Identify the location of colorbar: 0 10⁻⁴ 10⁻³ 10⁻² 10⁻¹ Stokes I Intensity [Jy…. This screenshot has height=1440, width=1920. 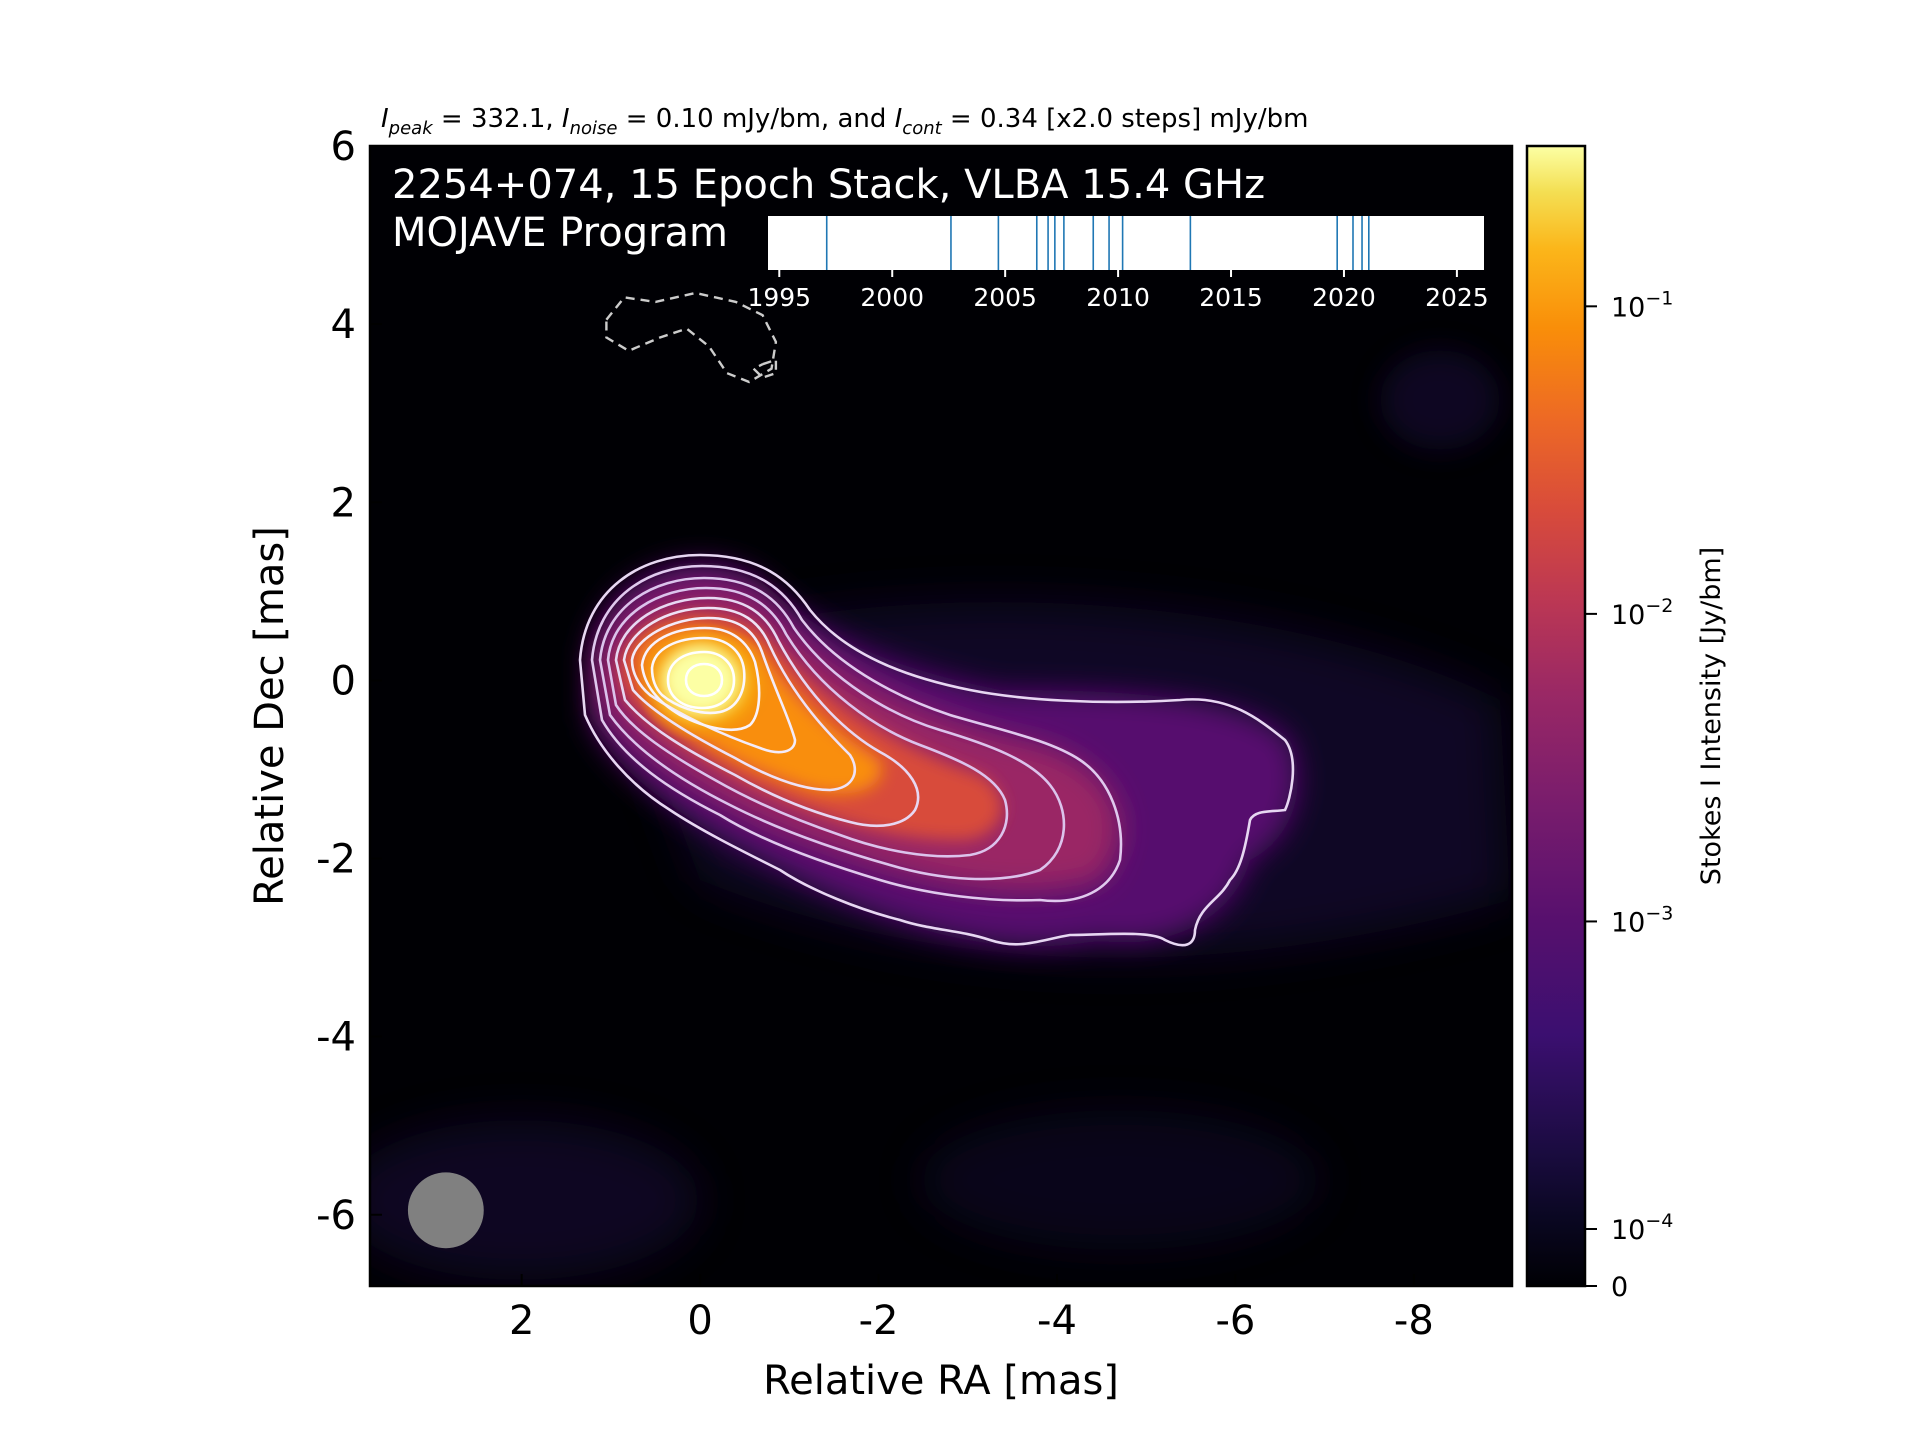
(1626, 723).